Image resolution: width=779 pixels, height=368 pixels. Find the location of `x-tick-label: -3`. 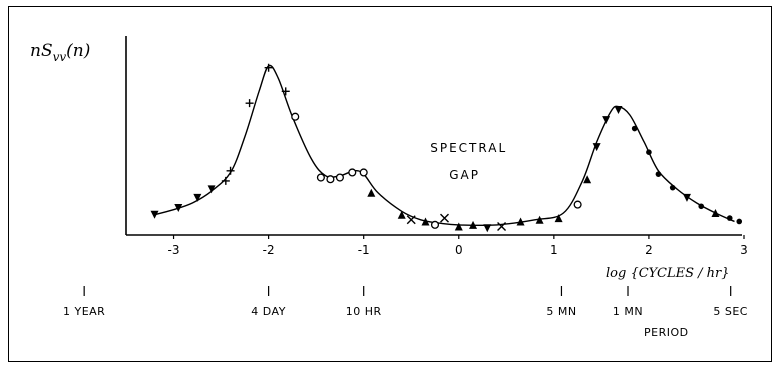

x-tick-label: -3 is located at coordinates (174, 250).